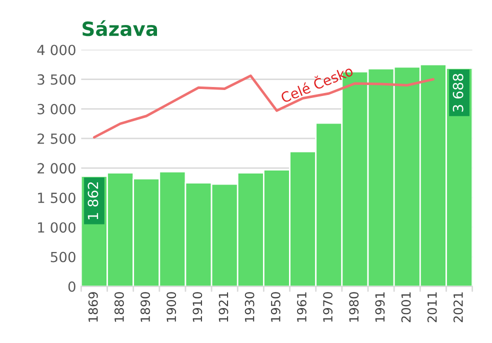 This screenshot has height=343, width=492. What do you see at coordinates (145, 307) in the screenshot?
I see `x-tick-label: 1890` at bounding box center [145, 307].